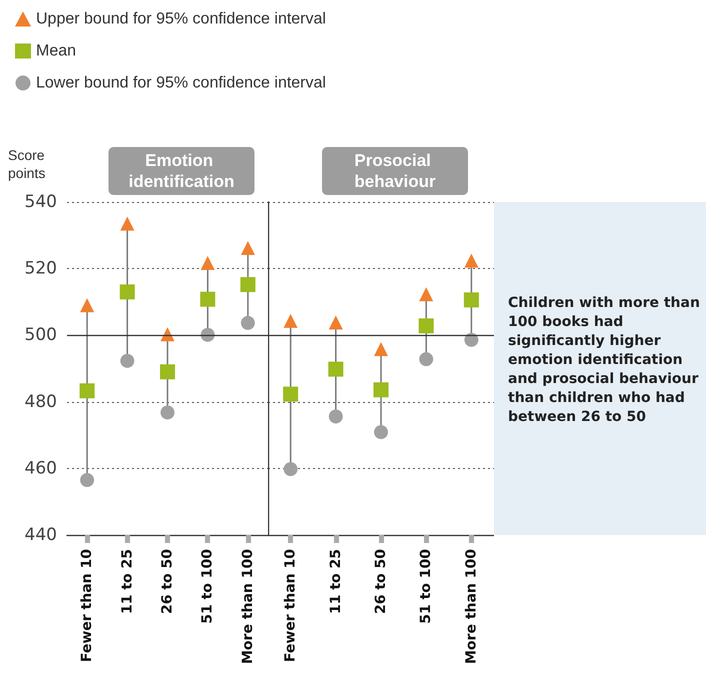  Describe the element at coordinates (40, 402) in the screenshot. I see `y-tick-label: 480` at that location.